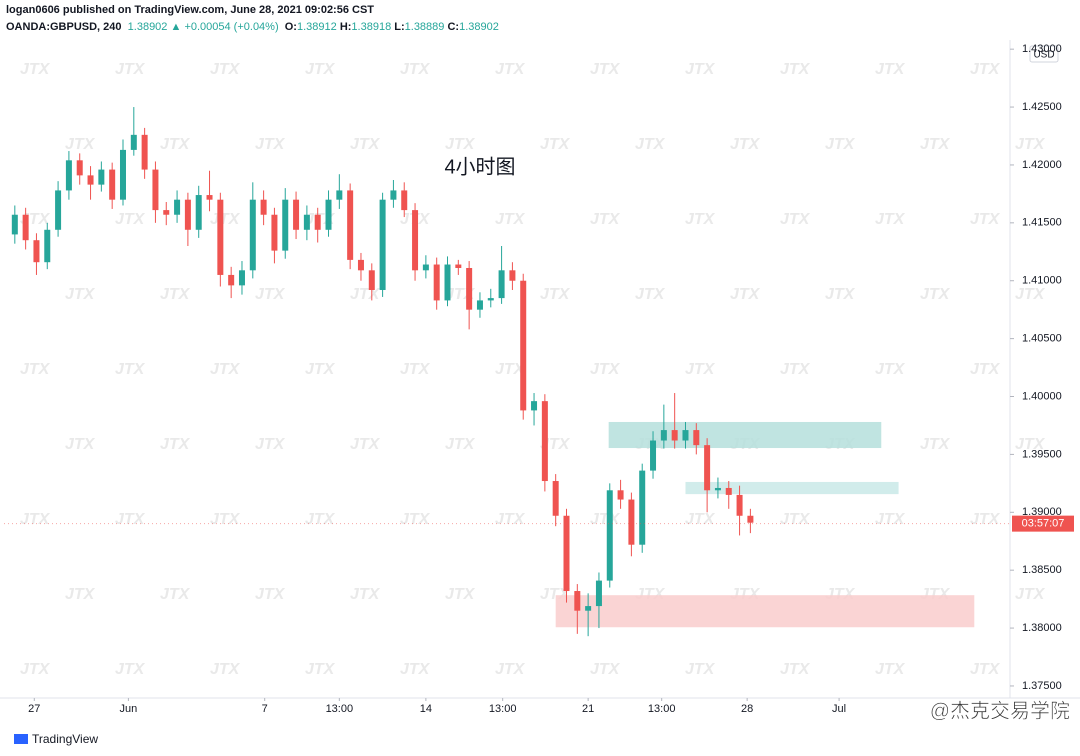 The height and width of the screenshot is (756, 1080). I want to click on price-tag-label: 03:57:07, so click(1043, 524).